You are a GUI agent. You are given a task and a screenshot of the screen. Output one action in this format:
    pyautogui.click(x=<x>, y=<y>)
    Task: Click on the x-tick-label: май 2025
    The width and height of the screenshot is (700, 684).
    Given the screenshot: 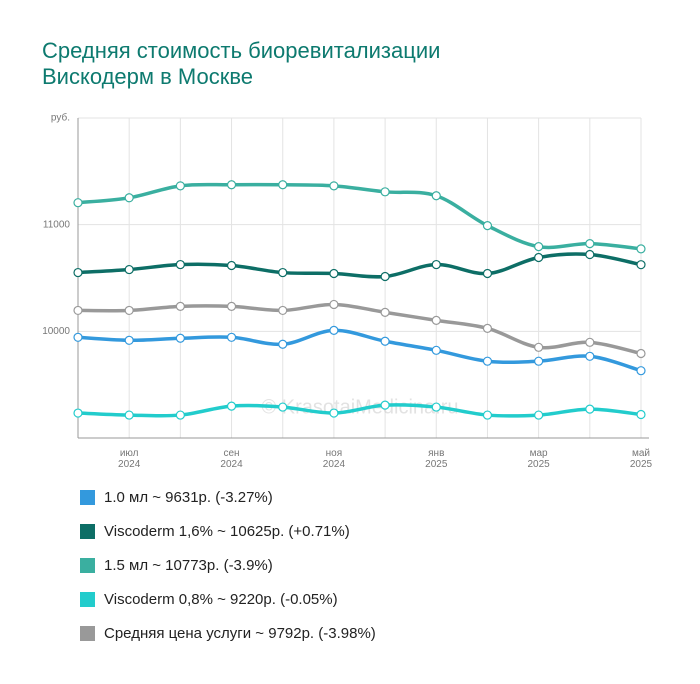 What is the action you would take?
    pyautogui.click(x=641, y=459)
    